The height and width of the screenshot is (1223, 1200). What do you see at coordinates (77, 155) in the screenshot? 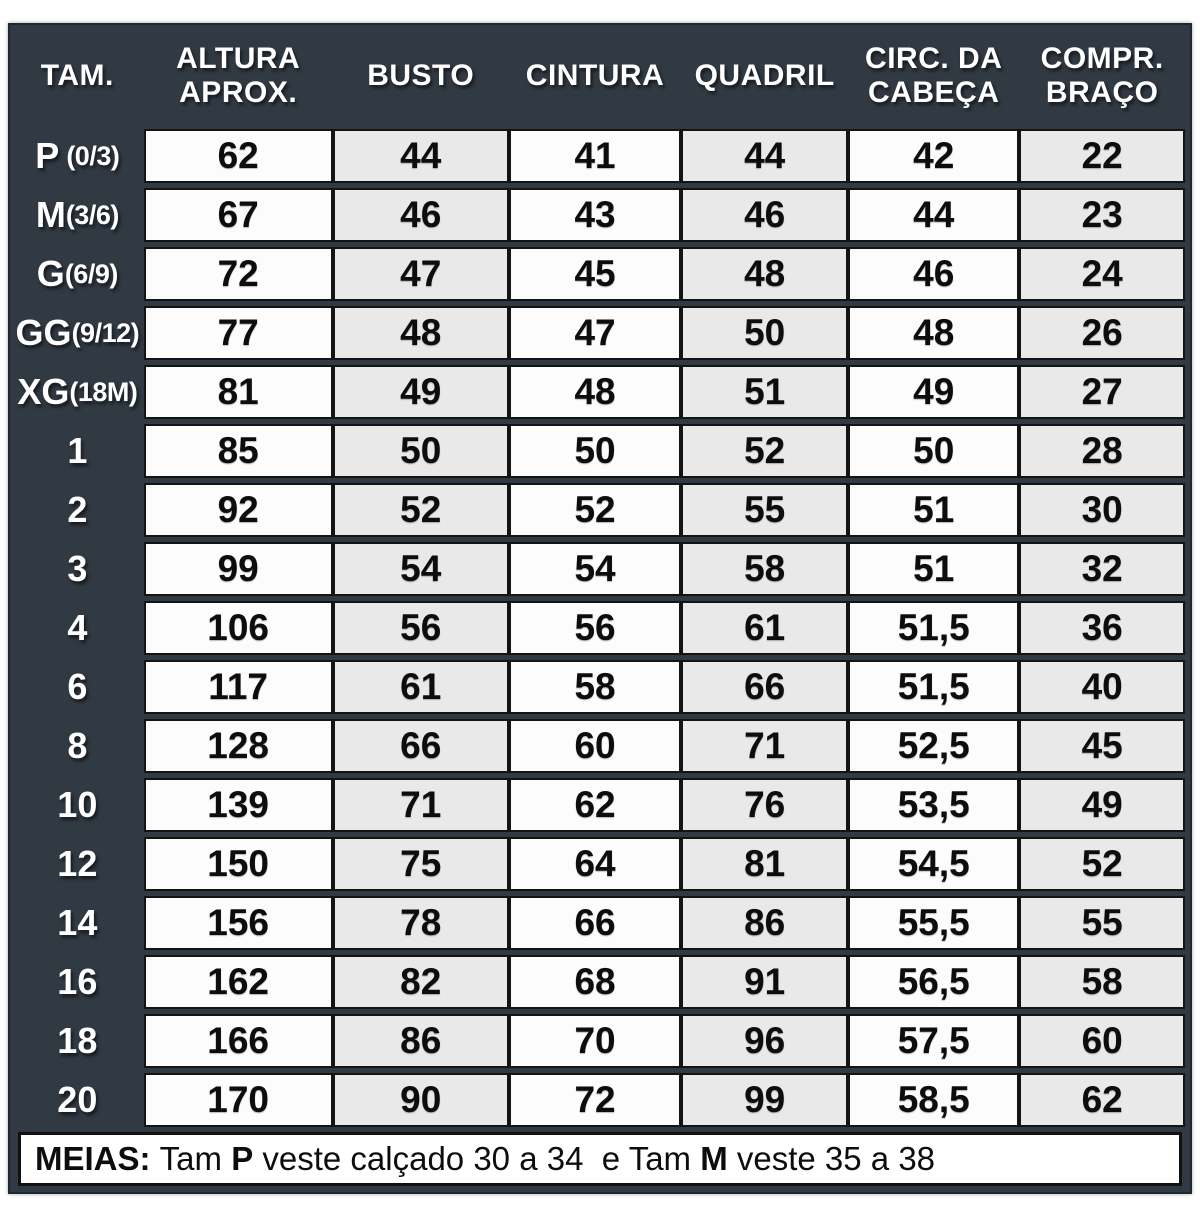
I see `size-label: P (0/3)` at bounding box center [77, 155].